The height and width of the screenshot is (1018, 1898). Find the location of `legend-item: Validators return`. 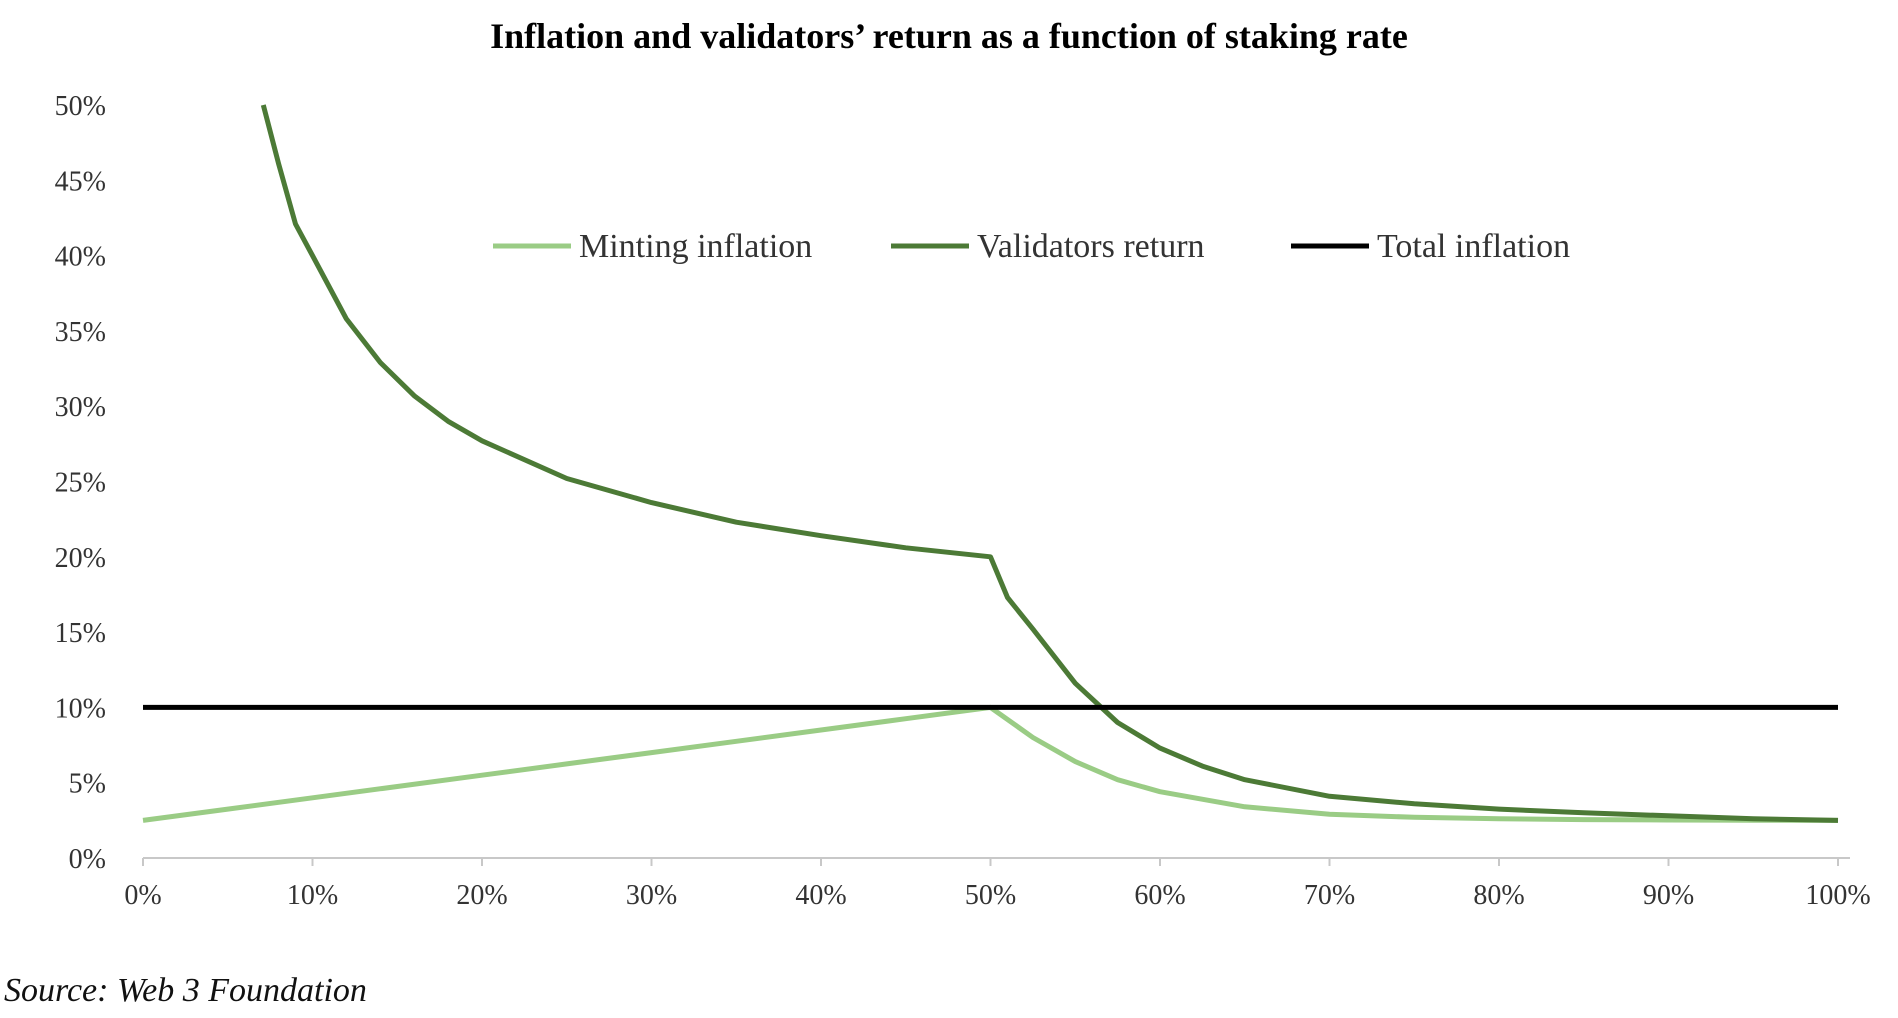

legend-item: Validators return is located at coordinates (1048, 246).